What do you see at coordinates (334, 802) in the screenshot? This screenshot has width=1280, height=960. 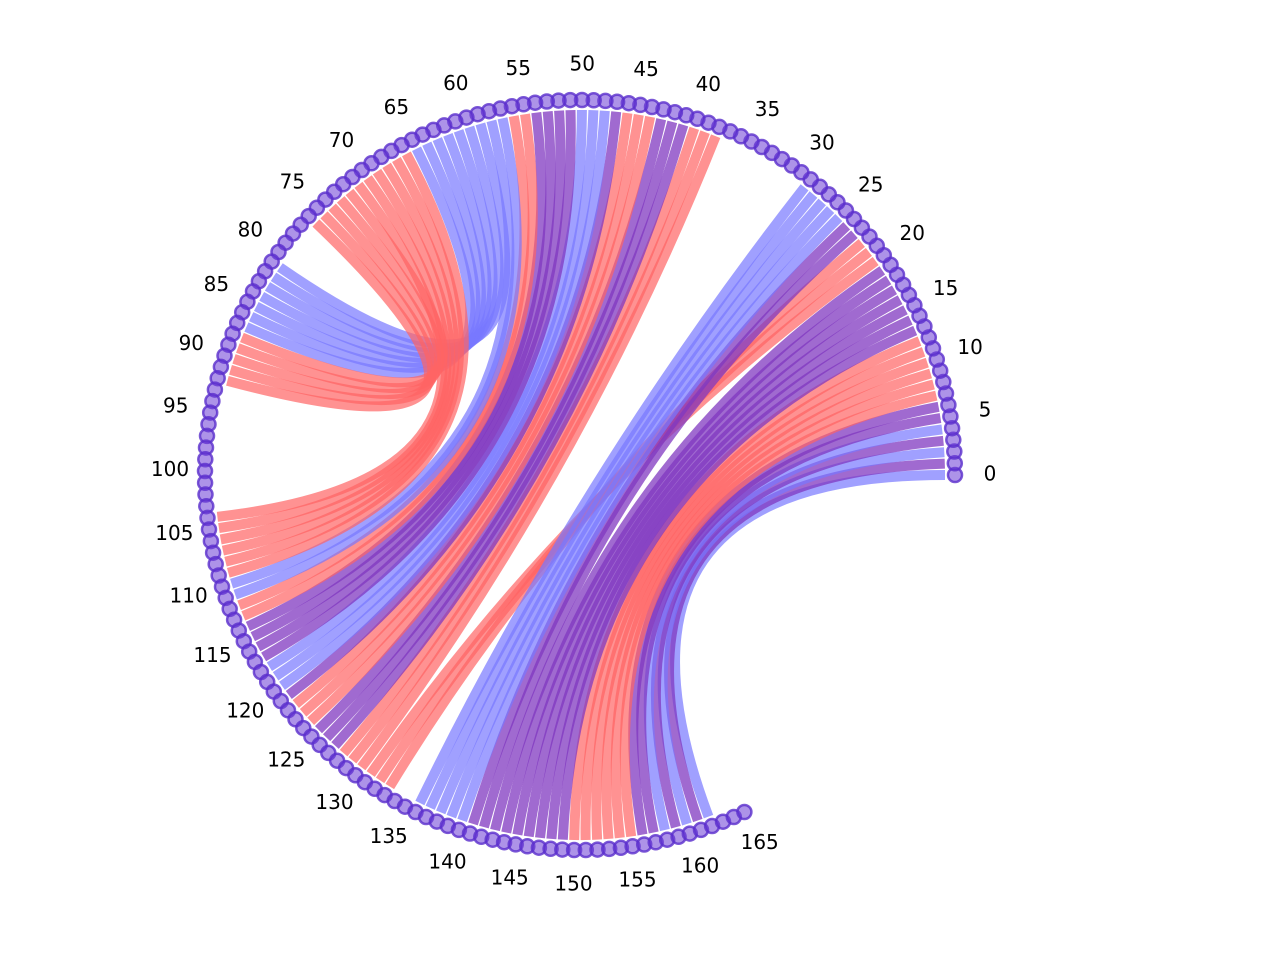 I see `tick-label-130: 130` at bounding box center [334, 802].